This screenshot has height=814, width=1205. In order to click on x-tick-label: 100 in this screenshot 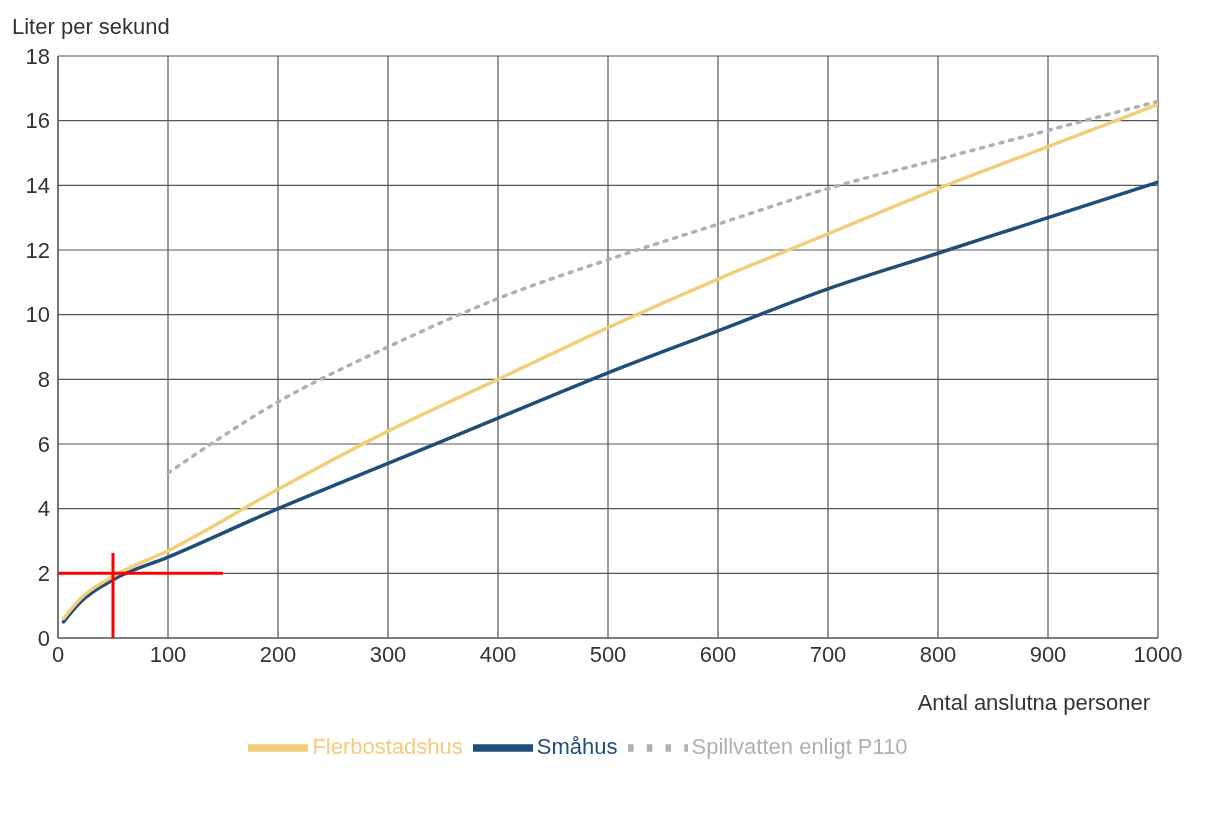, I will do `click(168, 654)`.